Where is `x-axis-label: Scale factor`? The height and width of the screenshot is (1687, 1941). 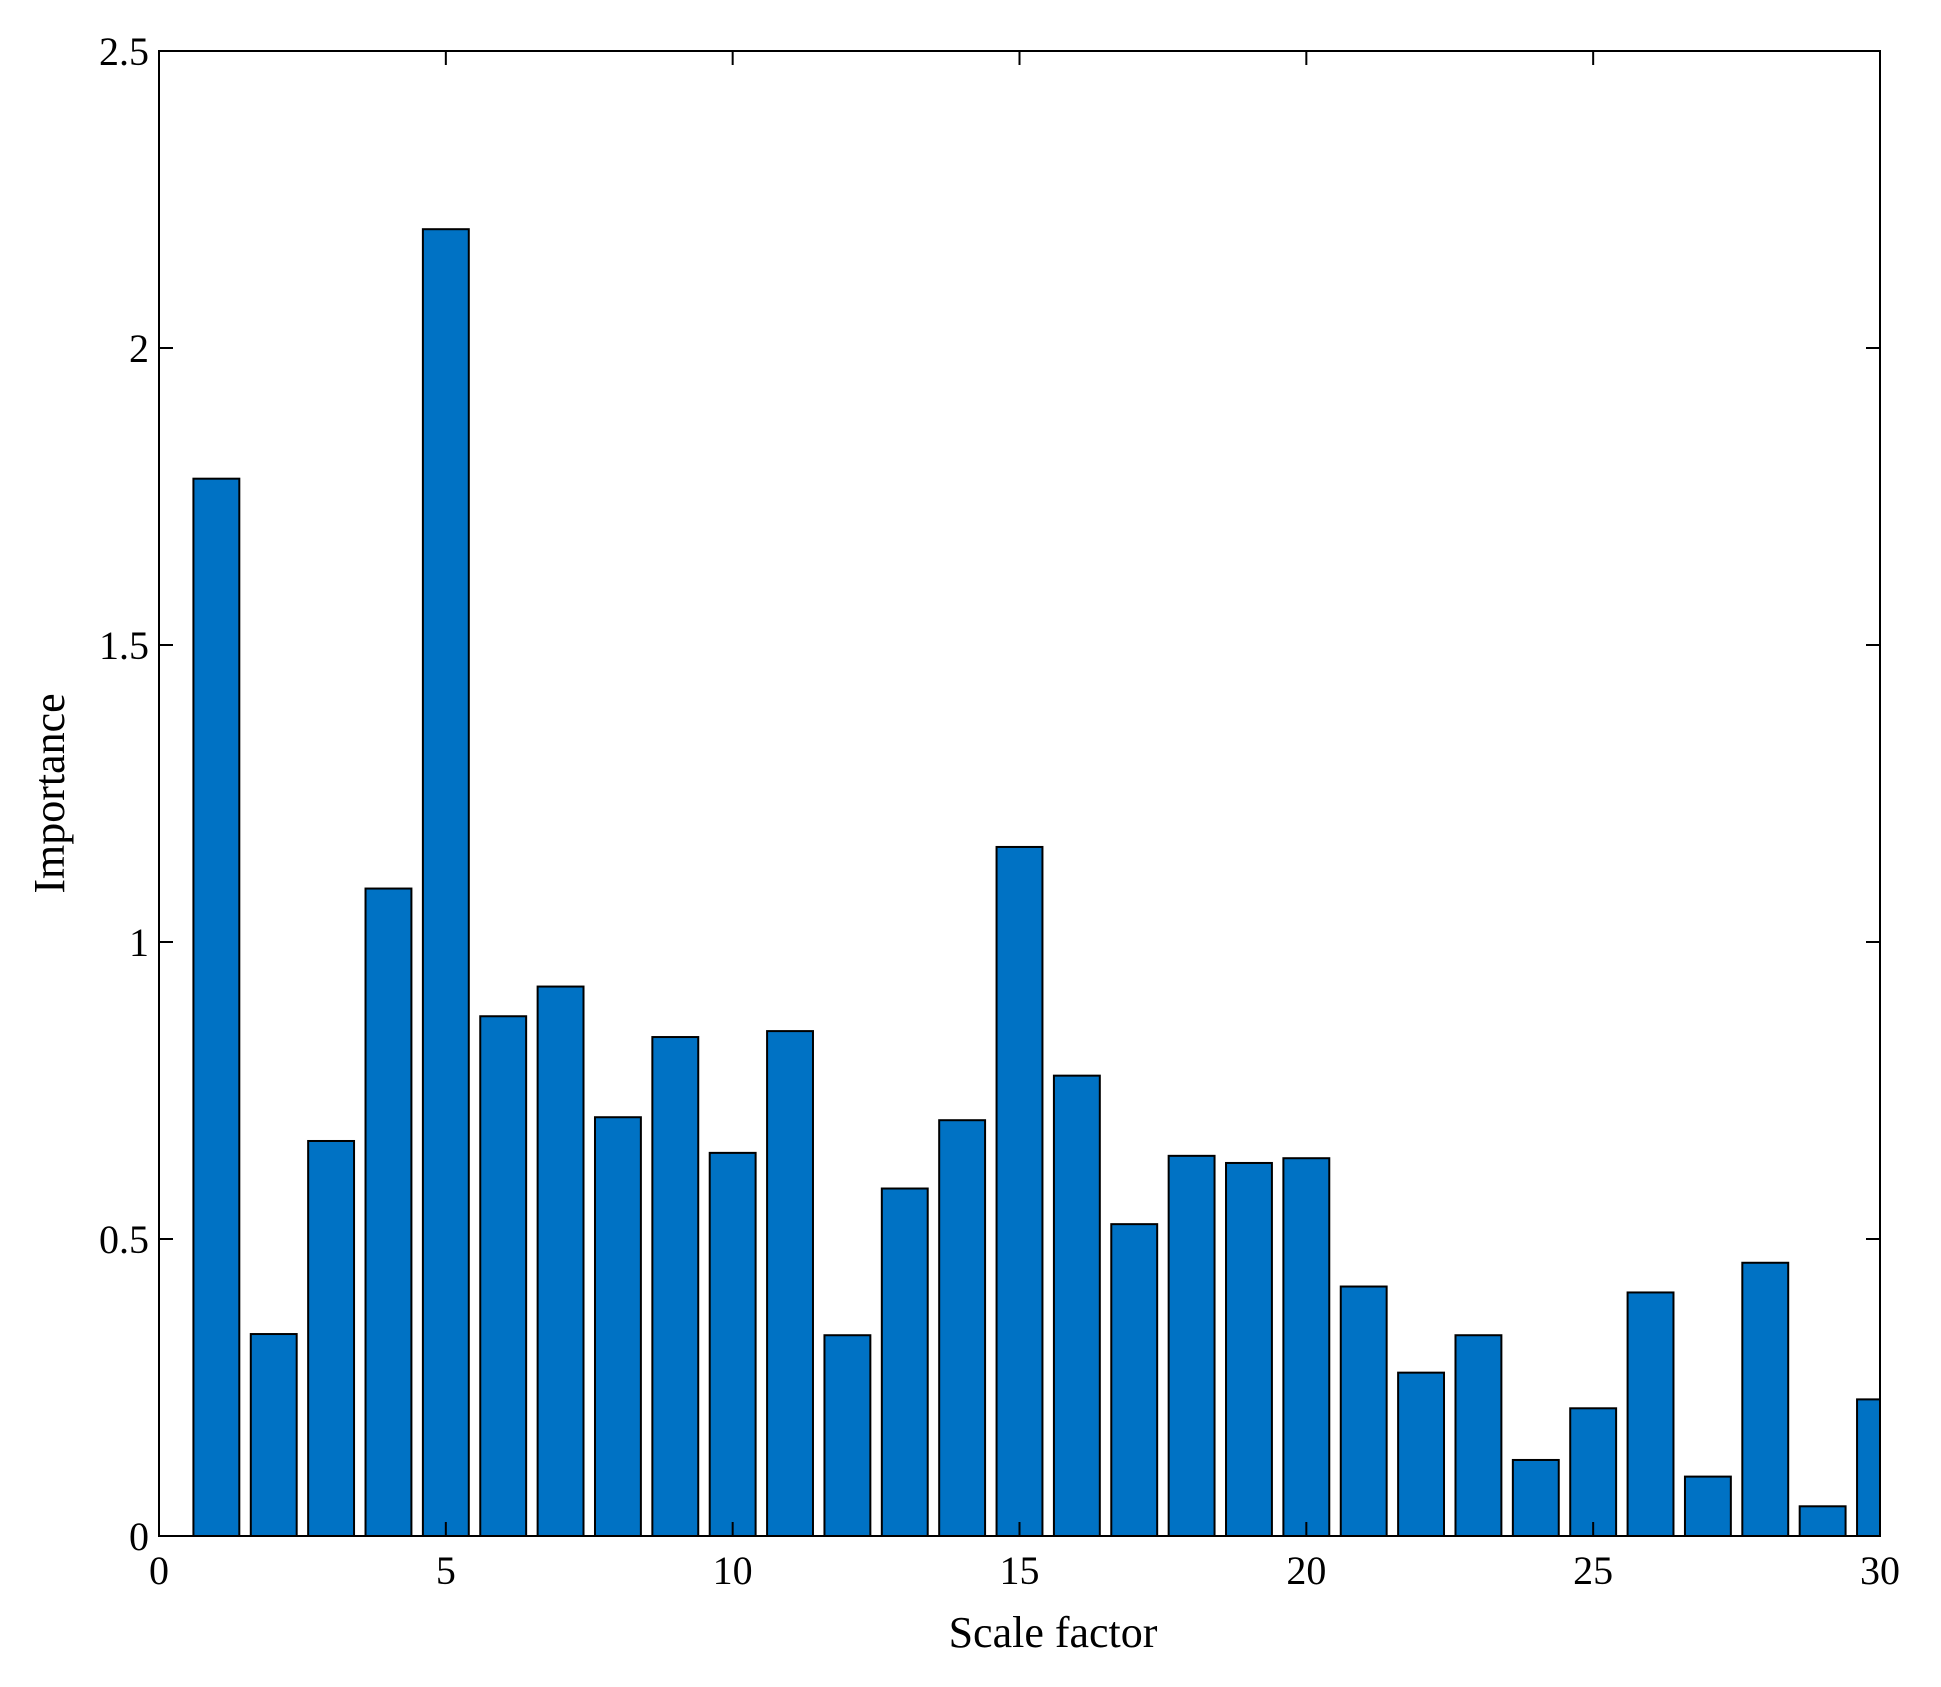 x-axis-label: Scale factor is located at coordinates (1053, 1632).